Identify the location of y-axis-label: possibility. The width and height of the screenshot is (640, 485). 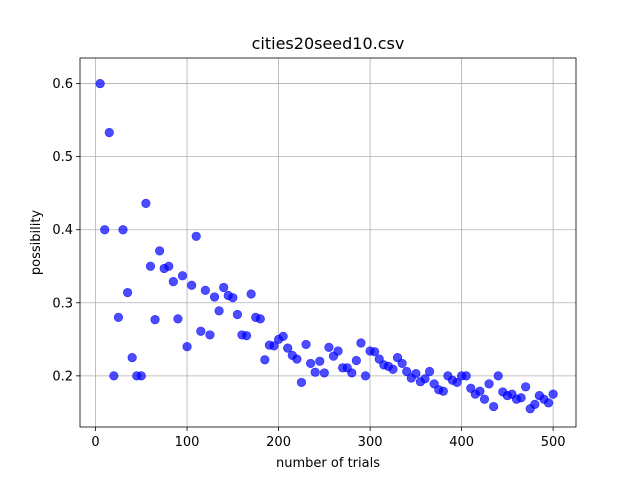
(36, 243).